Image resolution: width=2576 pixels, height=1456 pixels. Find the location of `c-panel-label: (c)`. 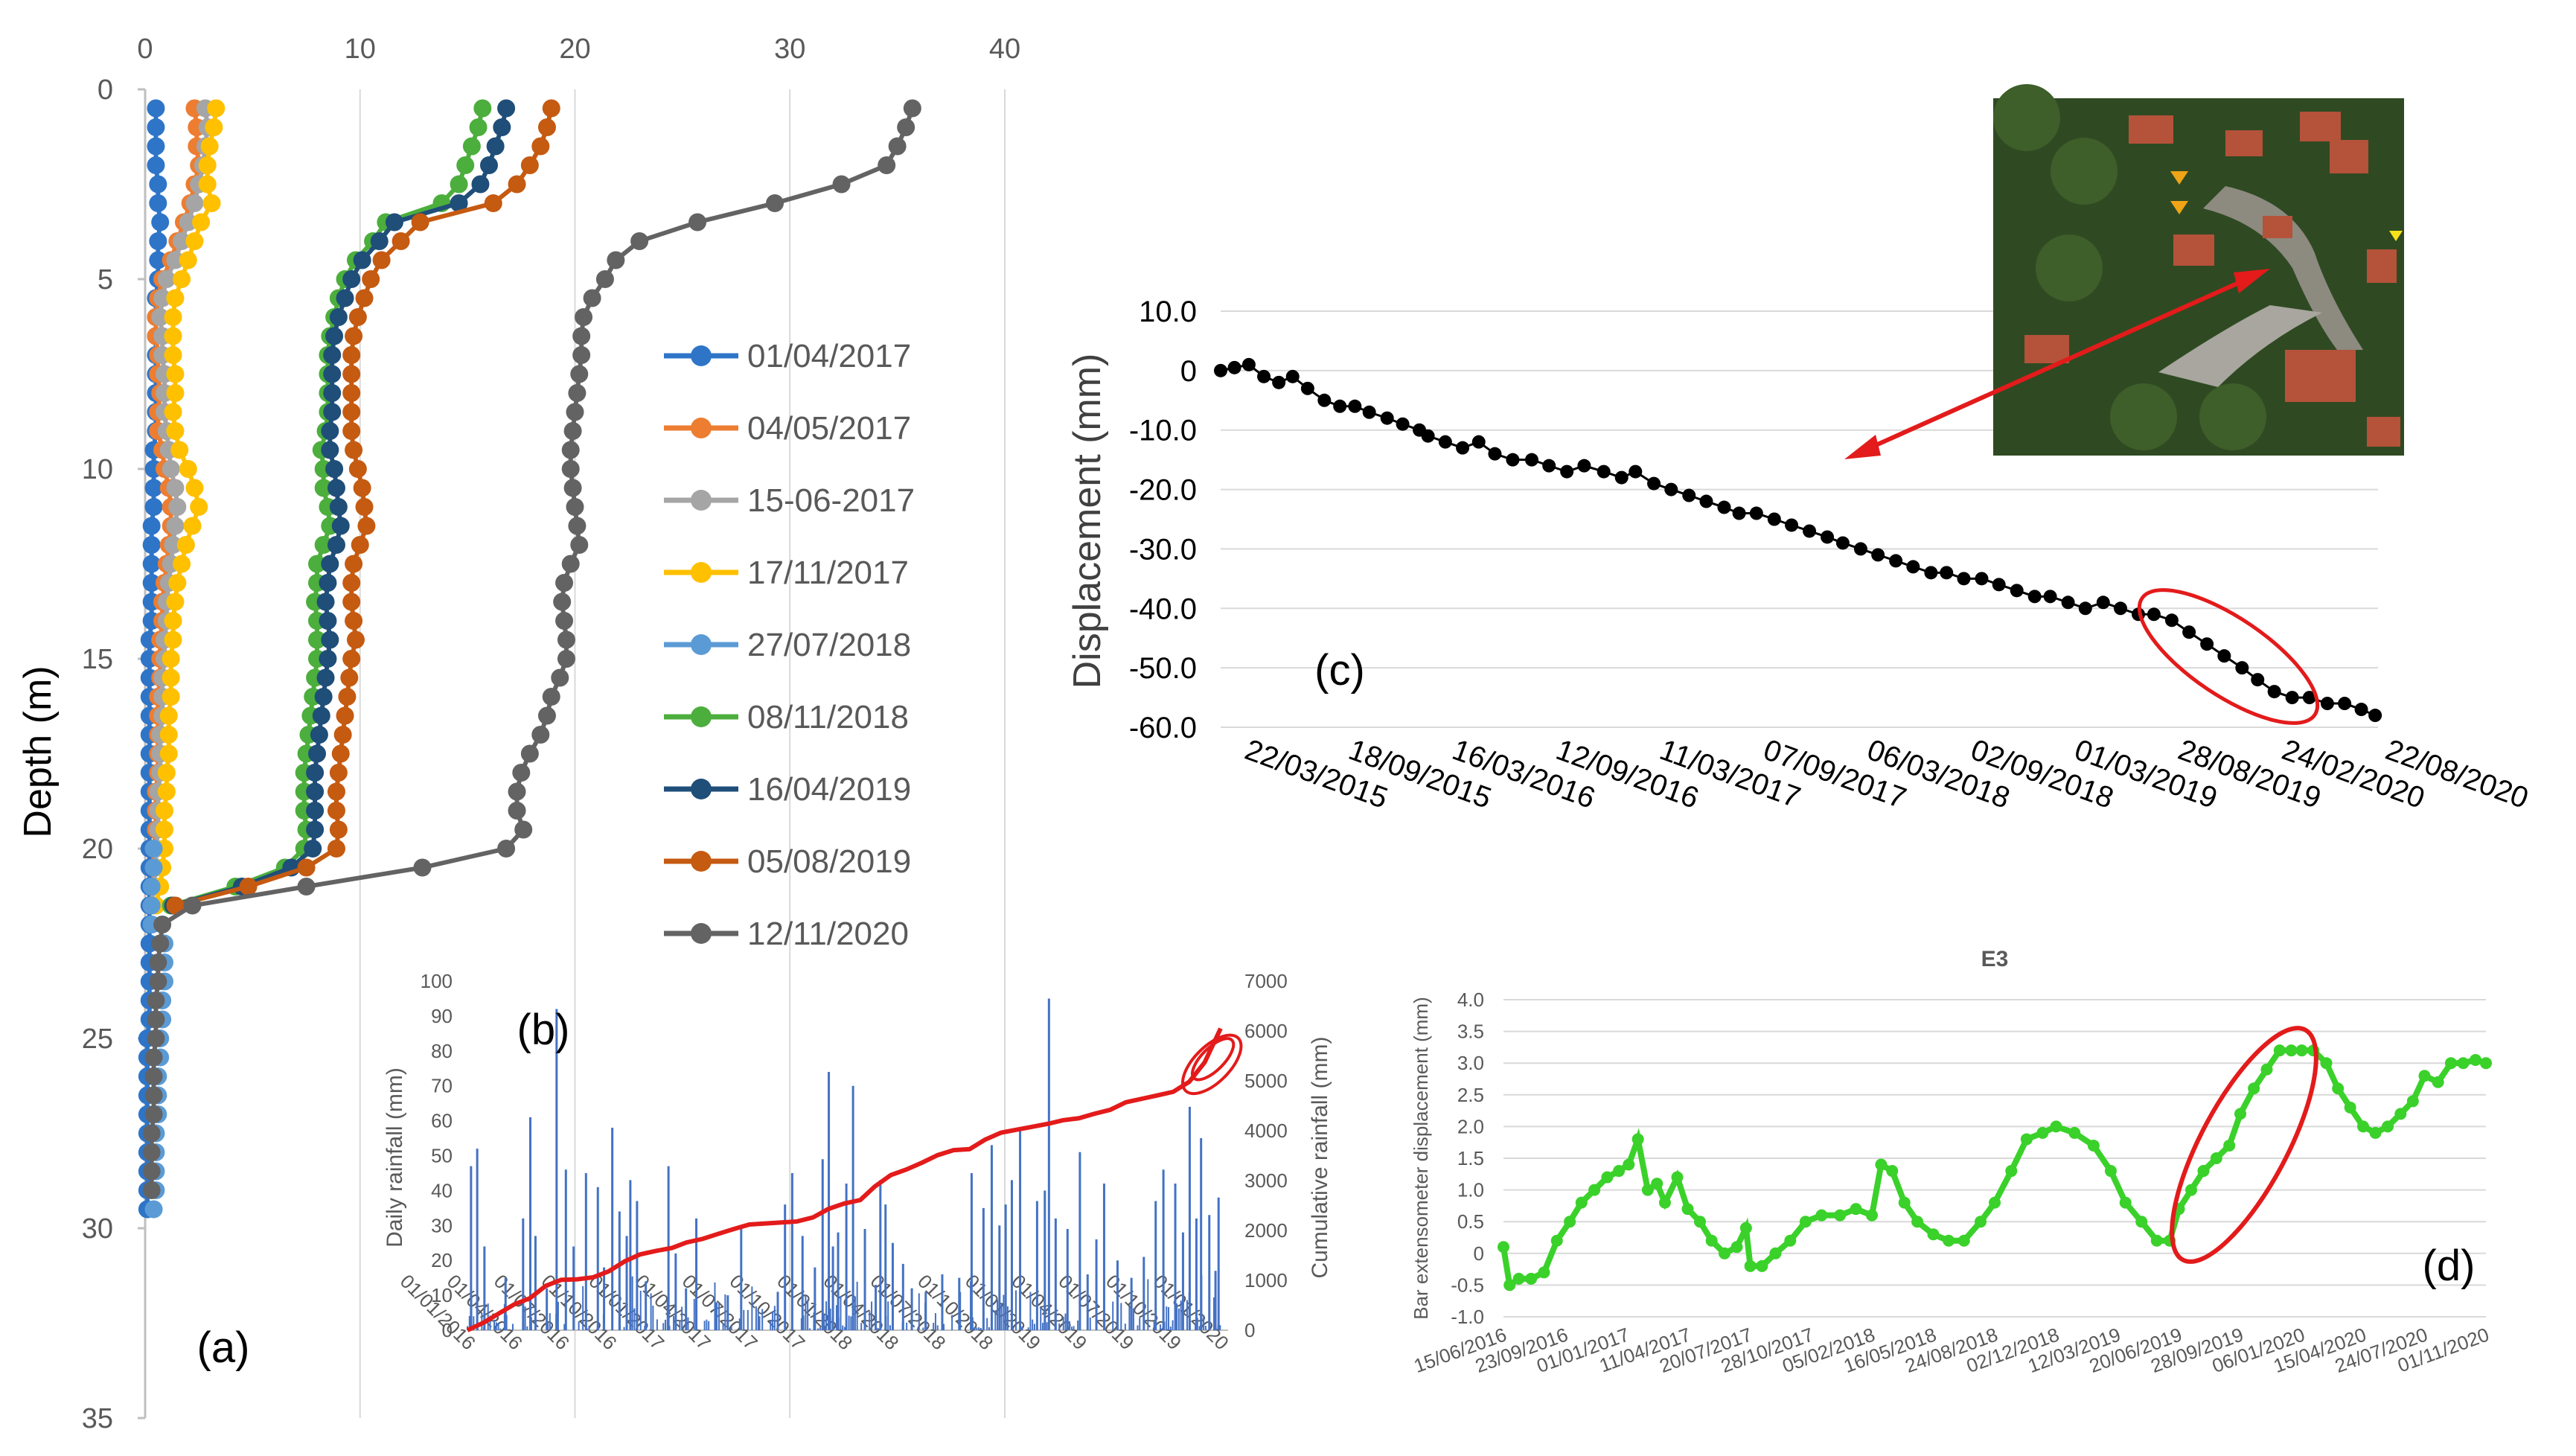

c-panel-label: (c) is located at coordinates (1340, 670).